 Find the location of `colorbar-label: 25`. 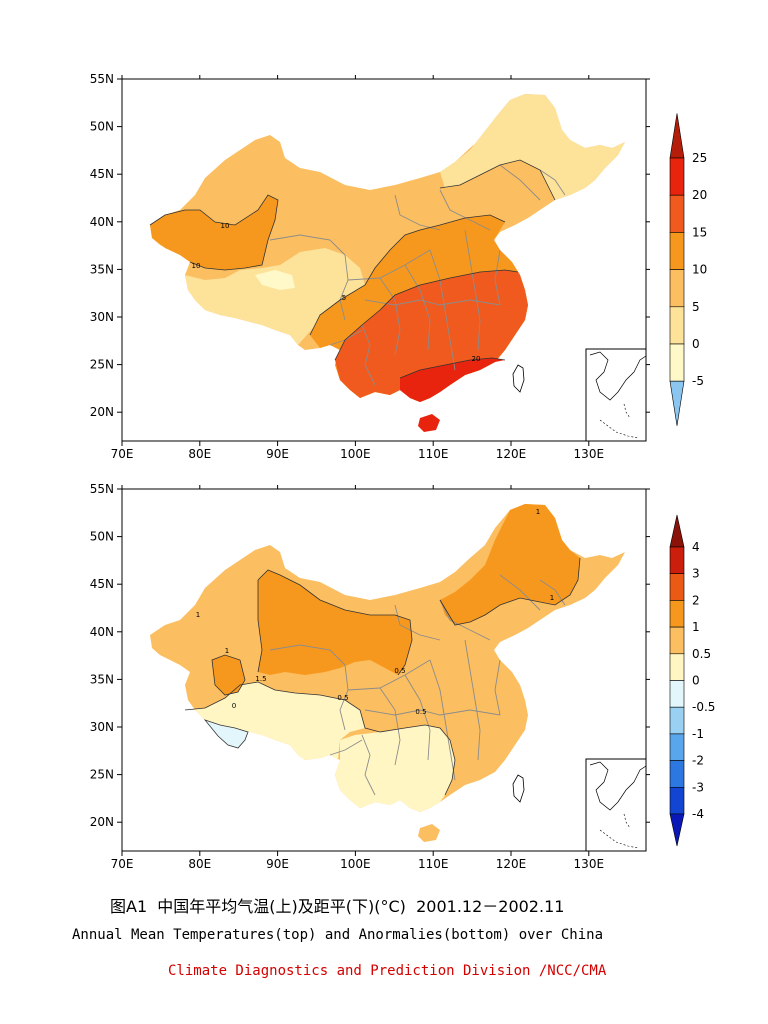

colorbar-label: 25 is located at coordinates (699, 158).